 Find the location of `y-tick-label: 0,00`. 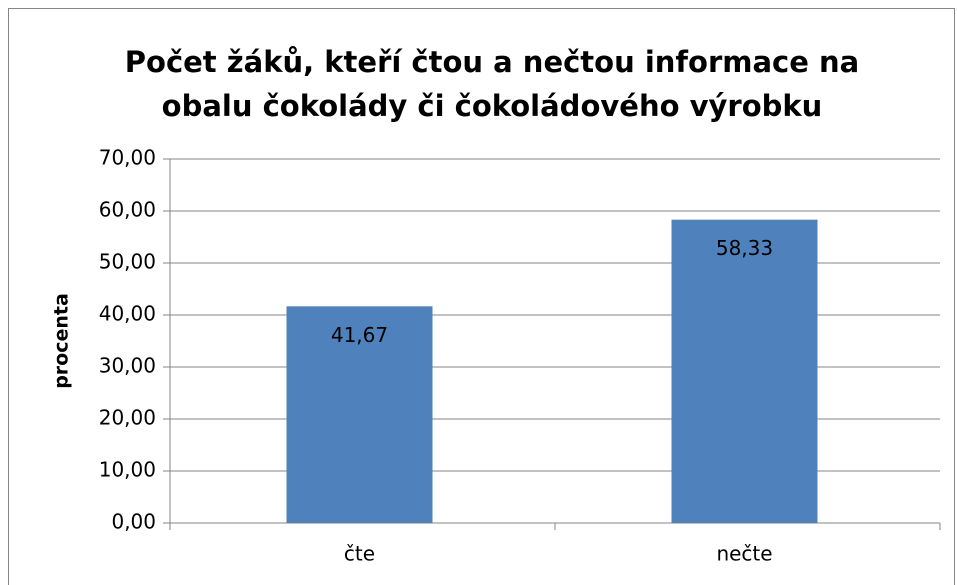

y-tick-label: 0,00 is located at coordinates (133, 522).